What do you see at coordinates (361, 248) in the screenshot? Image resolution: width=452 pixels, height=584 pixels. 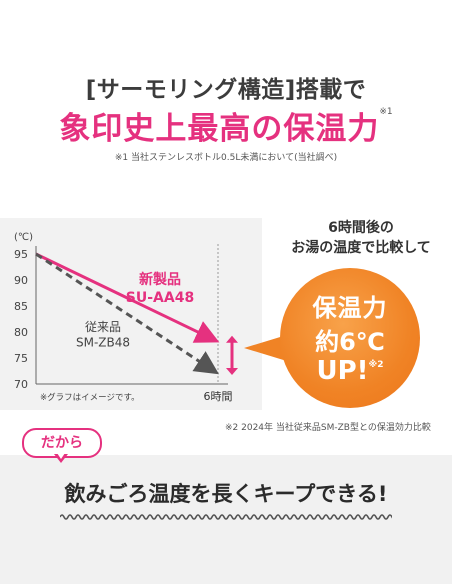 I see `compare-note-line2: お湯の温度で比較して` at bounding box center [361, 248].